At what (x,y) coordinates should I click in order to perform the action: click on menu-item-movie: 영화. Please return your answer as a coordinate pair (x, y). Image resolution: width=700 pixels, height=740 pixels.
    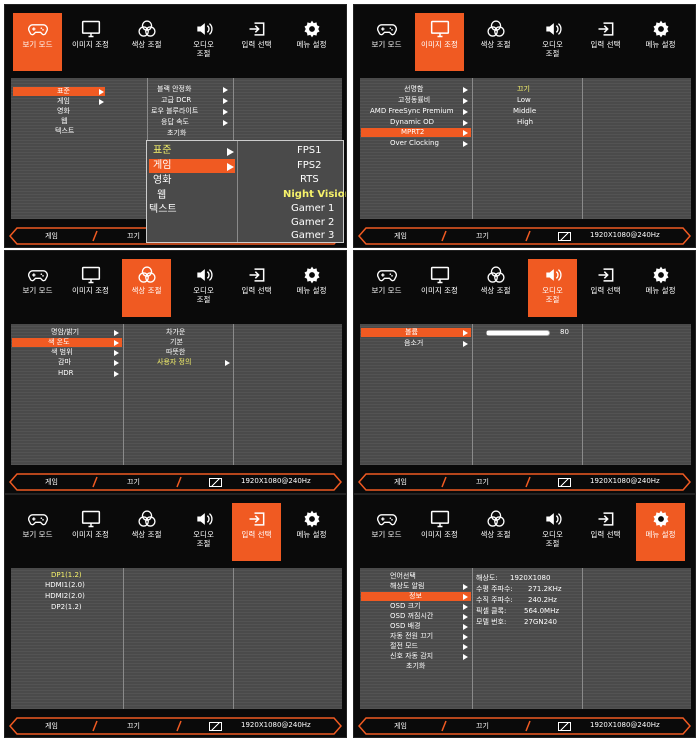
    Looking at the image, I should click on (63, 111).